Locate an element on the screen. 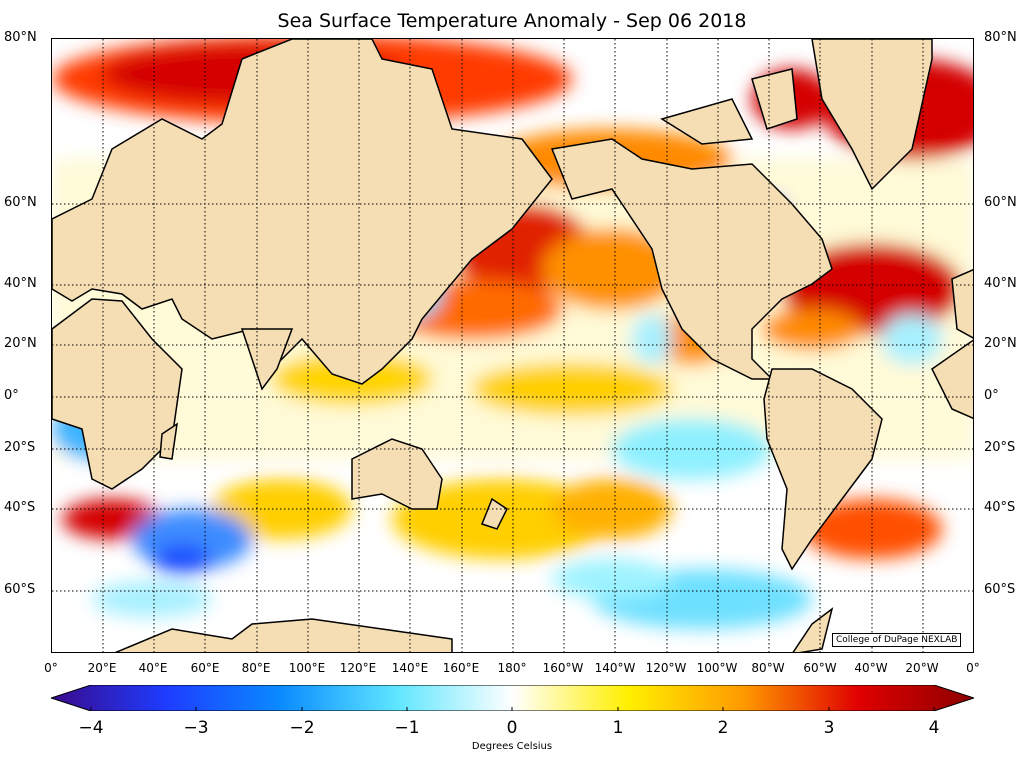 This screenshot has height=768, width=1024. north-america-landmass is located at coordinates (691, 259).